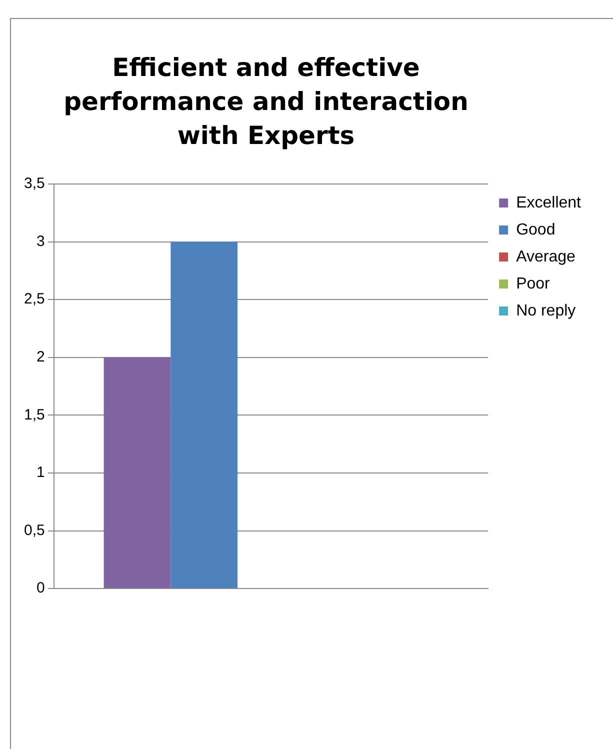 The image size is (613, 749). Describe the element at coordinates (34, 299) in the screenshot. I see `y-tick-label: 2,5` at that location.